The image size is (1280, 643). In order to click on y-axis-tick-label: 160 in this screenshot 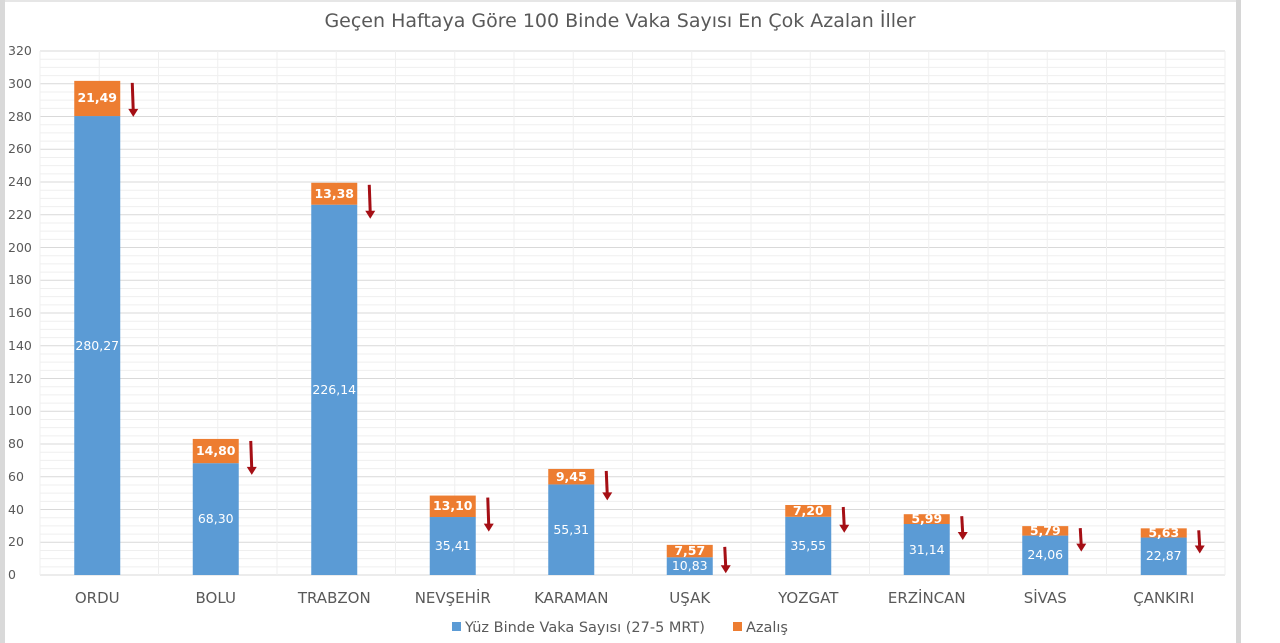, I will do `click(20, 312)`.